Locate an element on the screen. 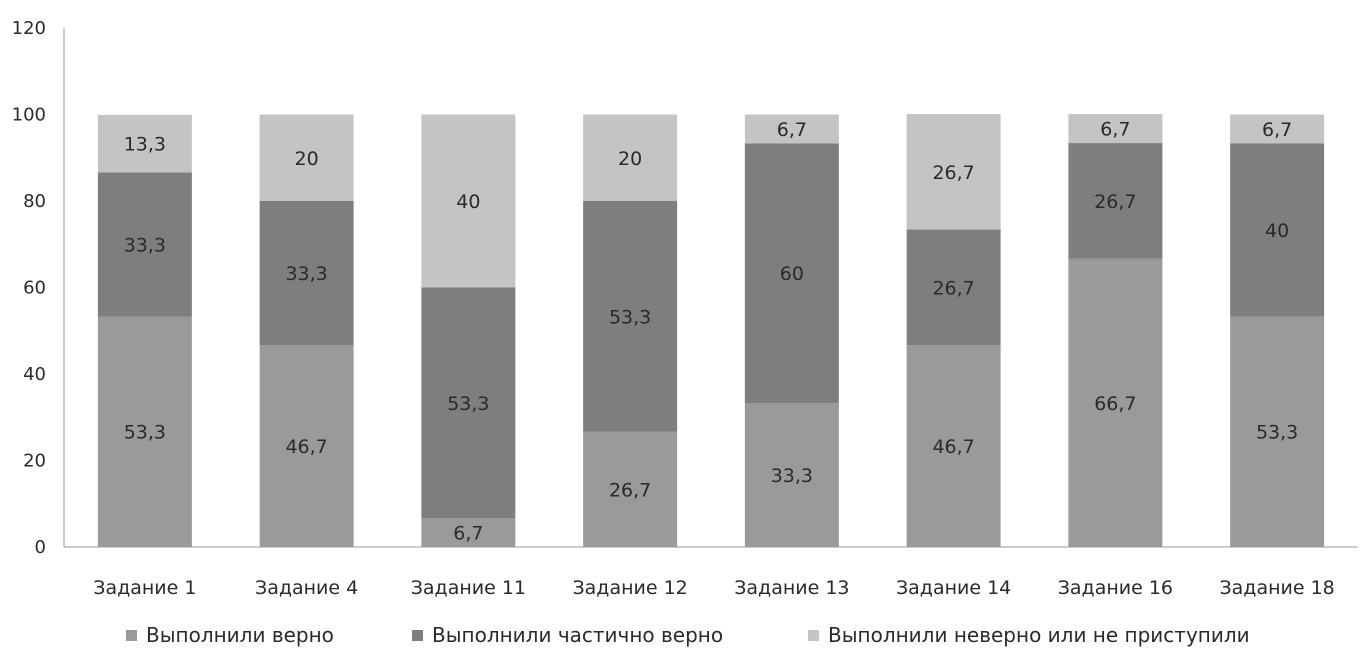  data-label: 13,3 is located at coordinates (145, 145).